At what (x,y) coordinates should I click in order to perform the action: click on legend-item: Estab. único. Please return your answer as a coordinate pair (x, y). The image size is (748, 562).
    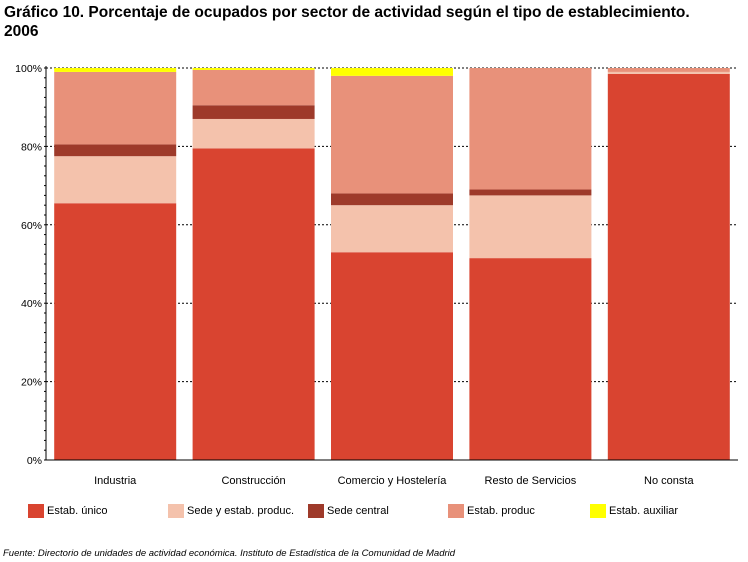
    Looking at the image, I should click on (68, 511).